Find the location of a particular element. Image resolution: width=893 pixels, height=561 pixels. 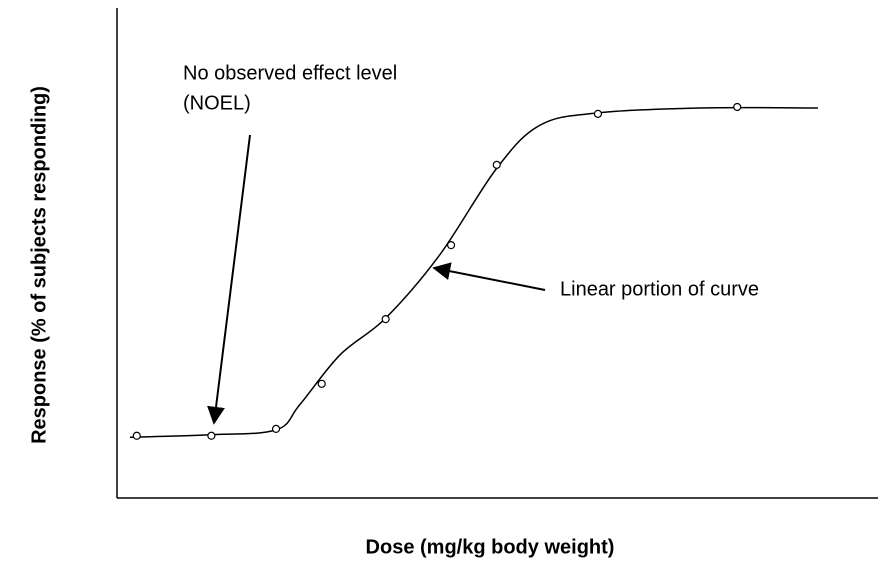

x-axis-label: Dose (mg/kg body weight) is located at coordinates (490, 547).